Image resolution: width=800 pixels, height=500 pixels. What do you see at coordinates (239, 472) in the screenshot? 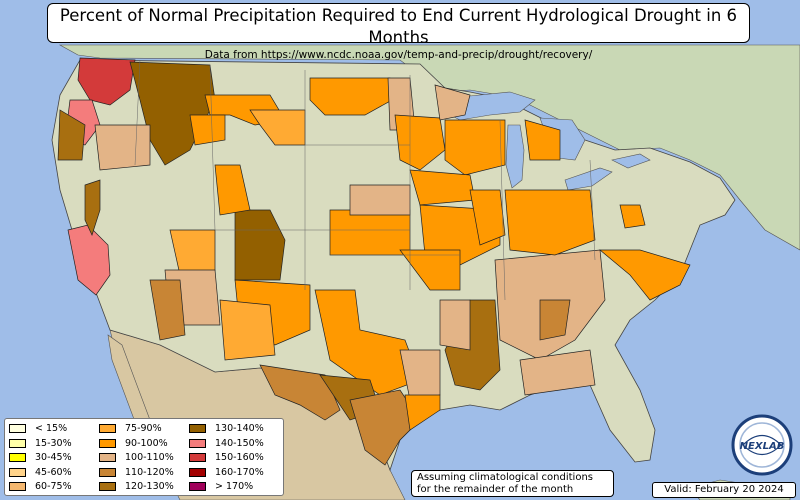
I see `legend-label: 160-170%` at bounding box center [239, 472].